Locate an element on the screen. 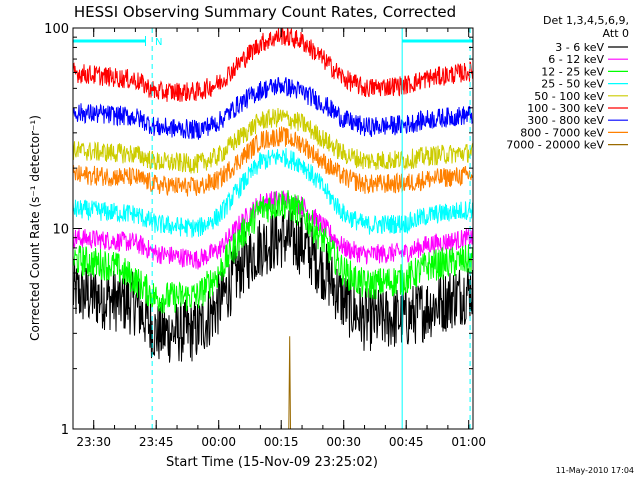 The image size is (640, 480). legend-label: 100 - 300 keV is located at coordinates (565, 108).